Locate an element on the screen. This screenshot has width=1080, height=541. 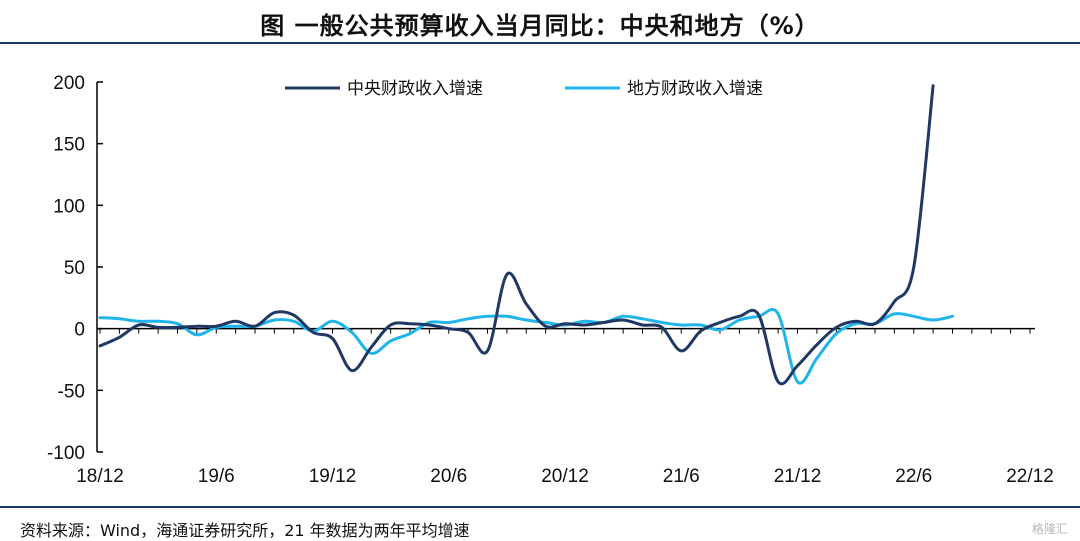
x-tick-label: 22/6 is located at coordinates (913, 476).